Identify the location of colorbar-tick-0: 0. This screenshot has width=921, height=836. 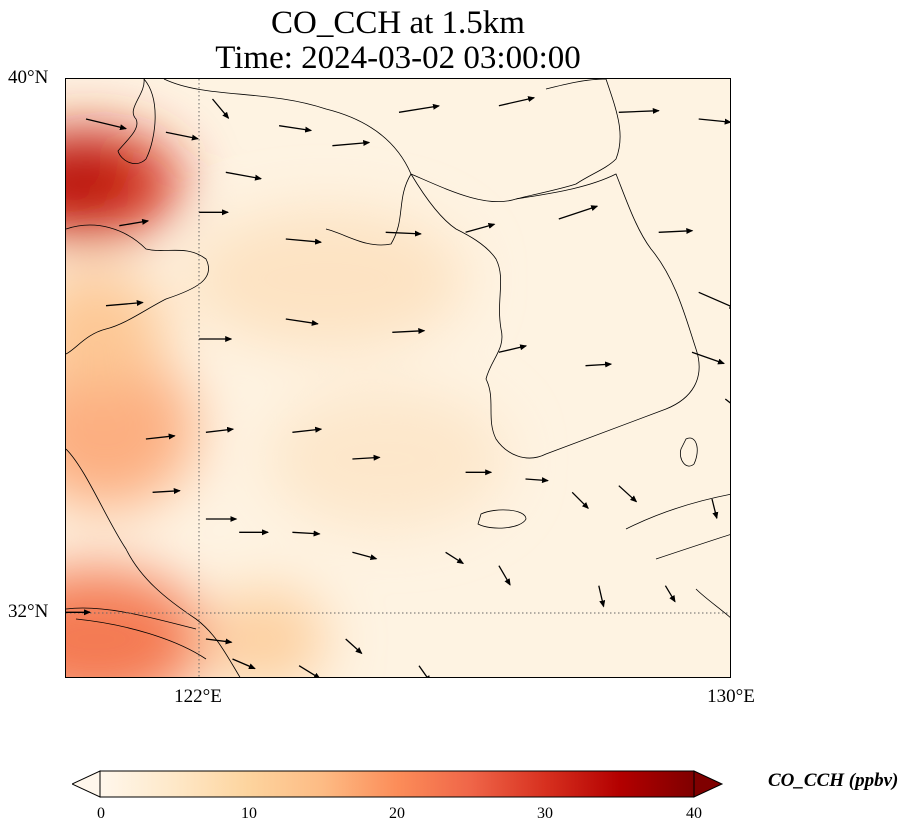
(101, 813).